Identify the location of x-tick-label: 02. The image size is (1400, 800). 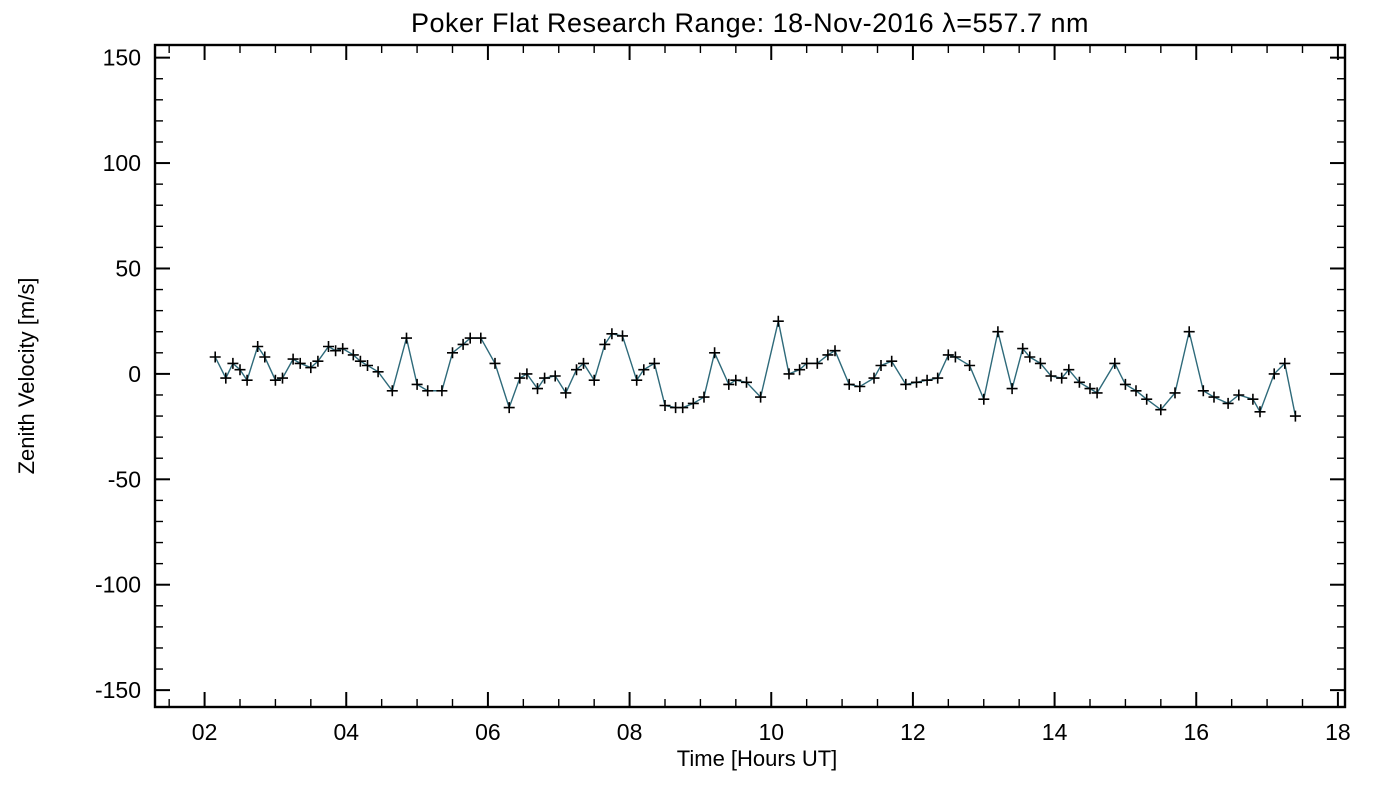
(205, 732).